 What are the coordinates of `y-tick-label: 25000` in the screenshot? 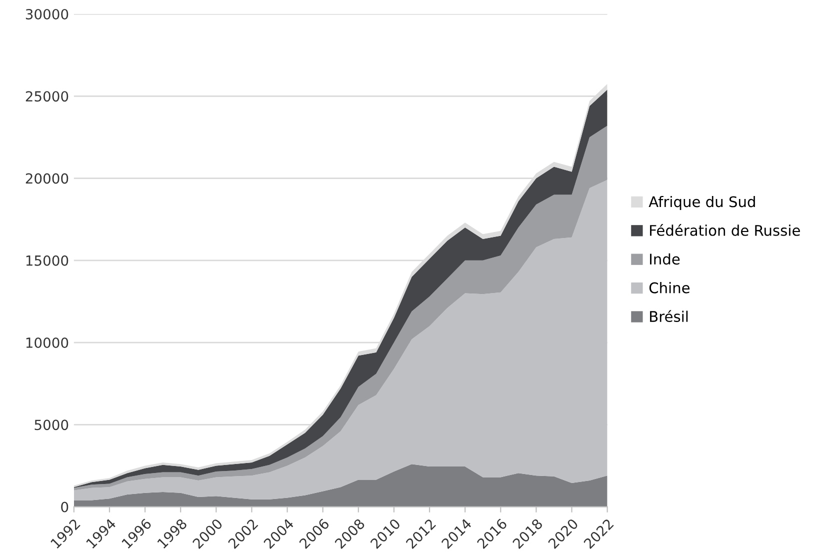 It's located at (47, 96).